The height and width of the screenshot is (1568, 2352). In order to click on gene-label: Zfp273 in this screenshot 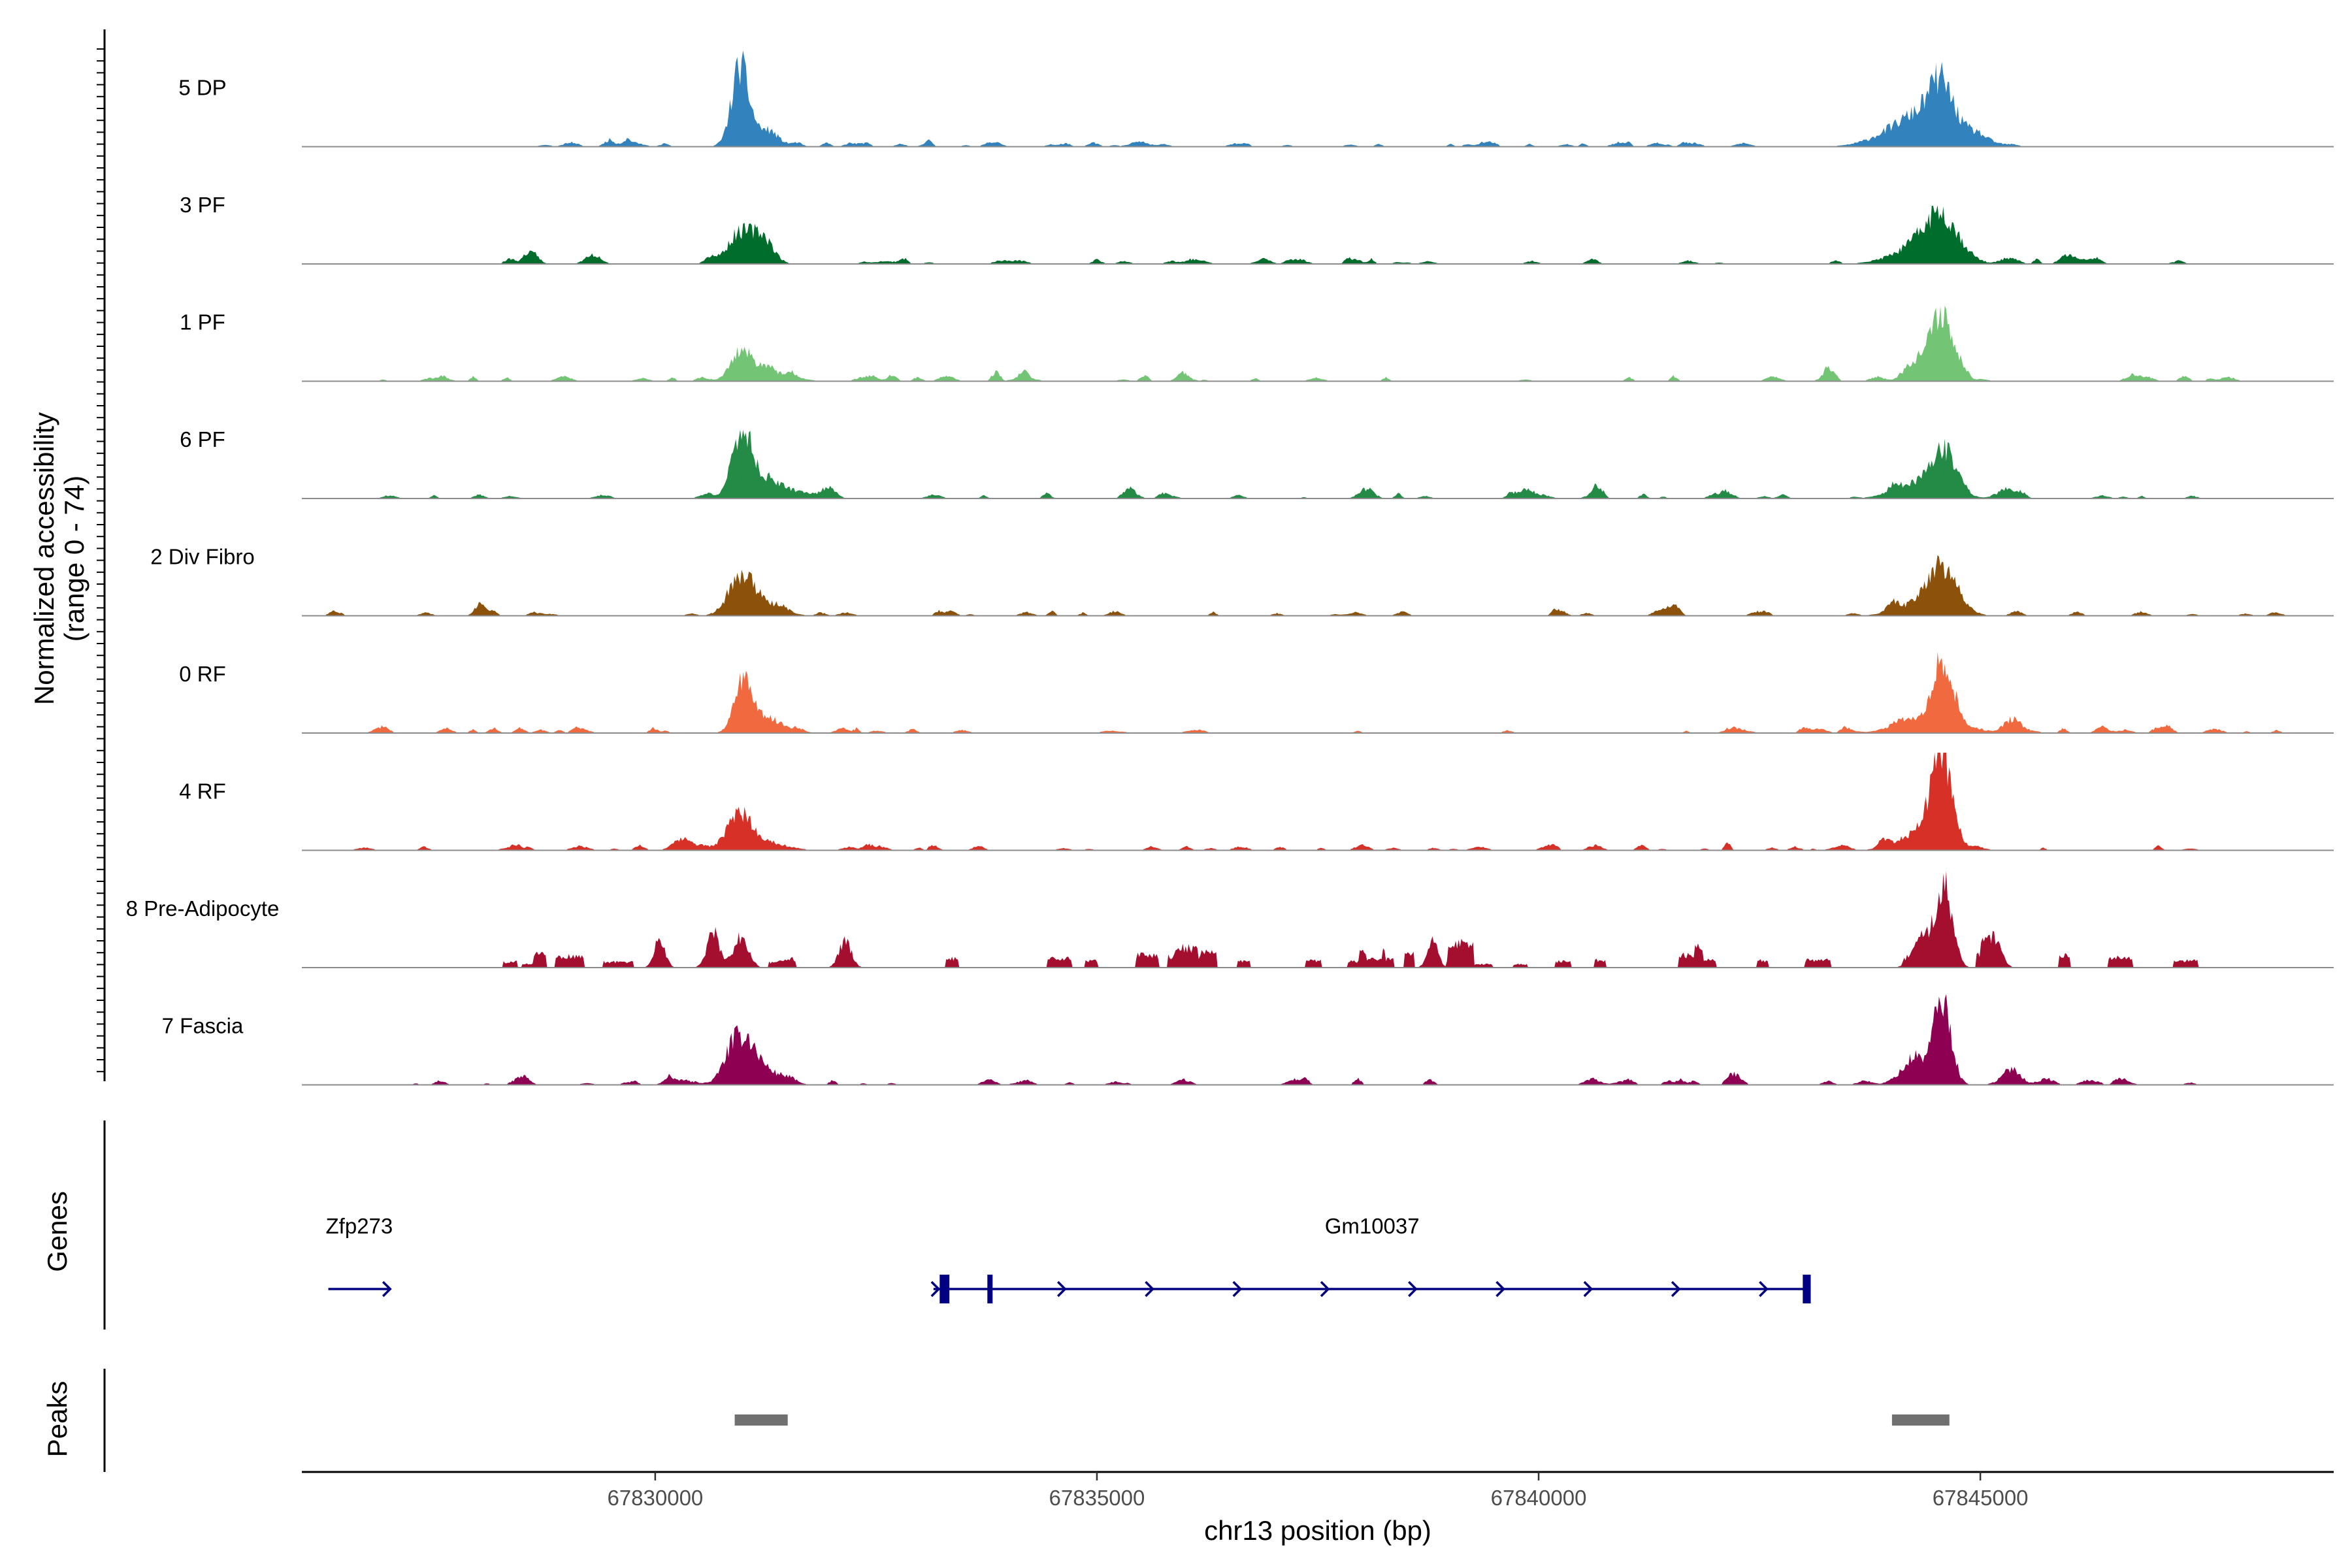, I will do `click(359, 1226)`.